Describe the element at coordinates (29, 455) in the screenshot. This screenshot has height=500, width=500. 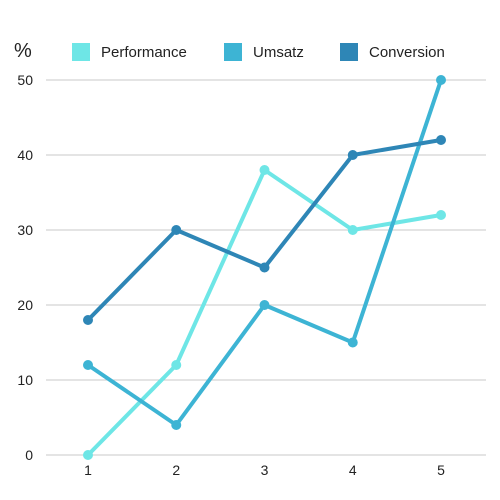
I see `y-tick-label: 0` at that location.